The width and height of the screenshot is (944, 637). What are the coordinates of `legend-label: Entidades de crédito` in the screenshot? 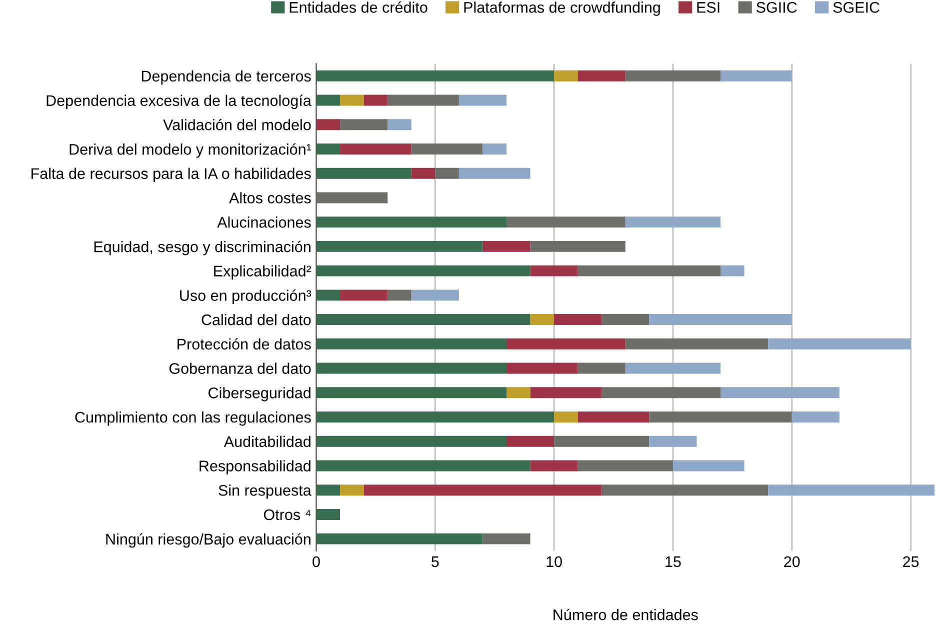 It's located at (359, 7).